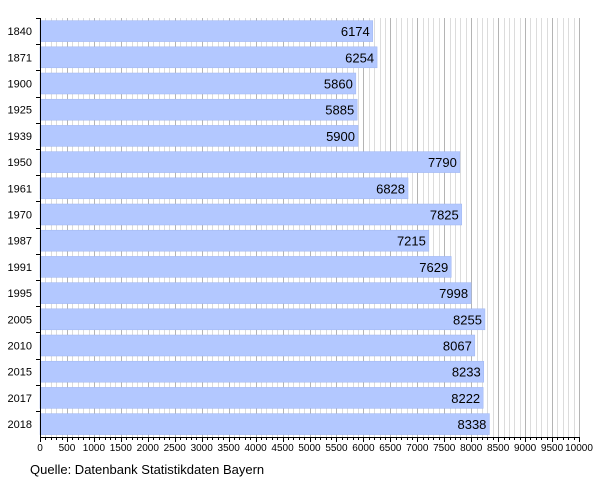  I want to click on data-label-1840: 6174, so click(355, 31).